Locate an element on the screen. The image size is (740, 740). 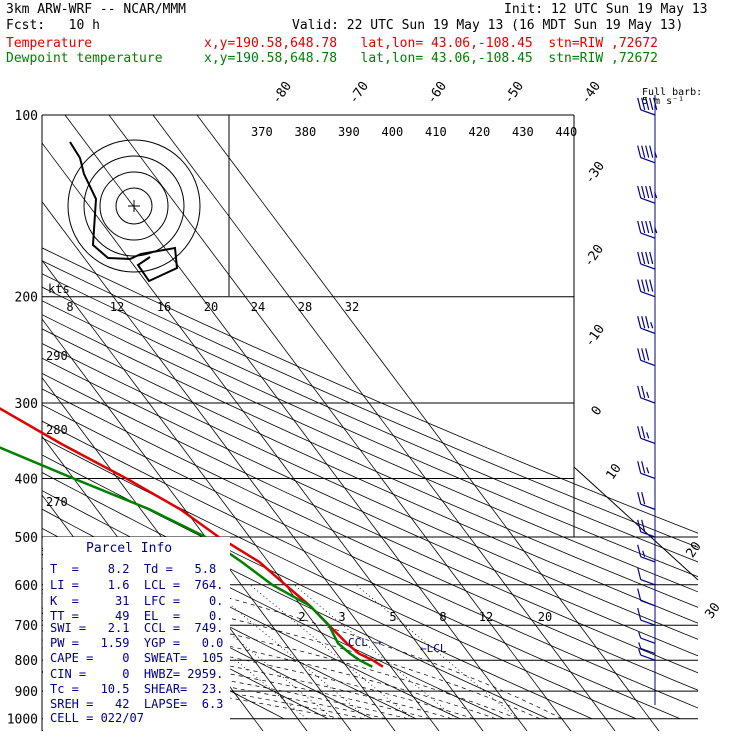
temperature-tick-label: -60 is located at coordinates (437, 93).